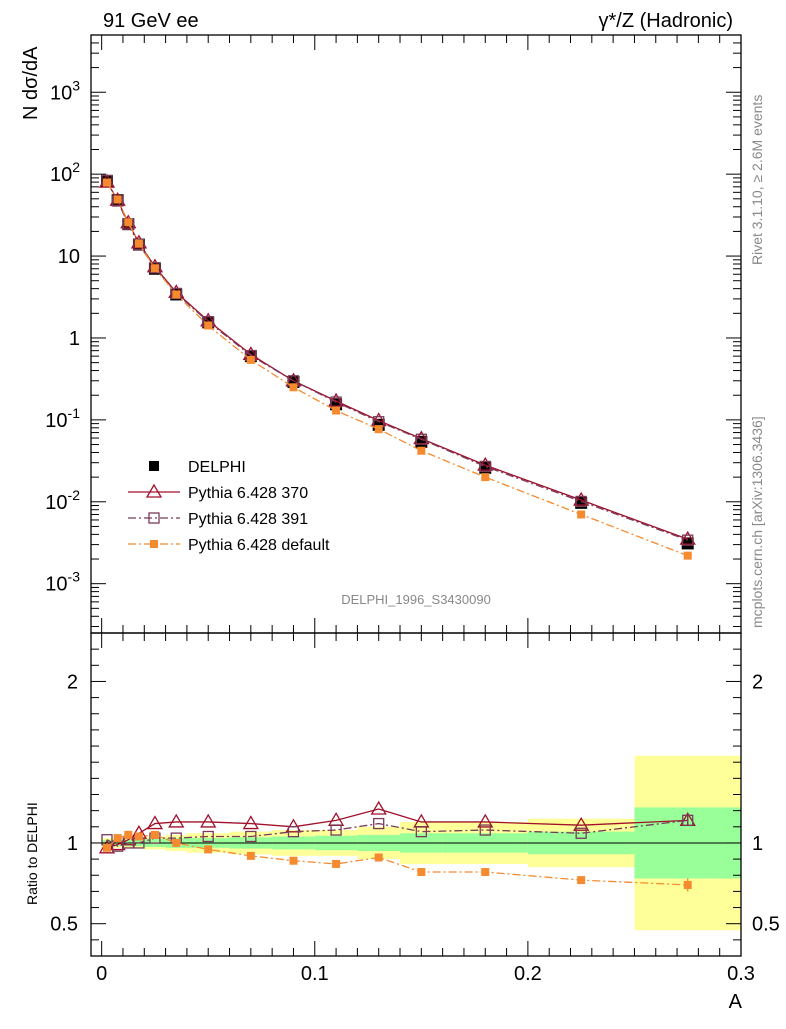 The image size is (786, 1029). I want to click on top-y-tick-label: 10⁻³, so click(62, 582).